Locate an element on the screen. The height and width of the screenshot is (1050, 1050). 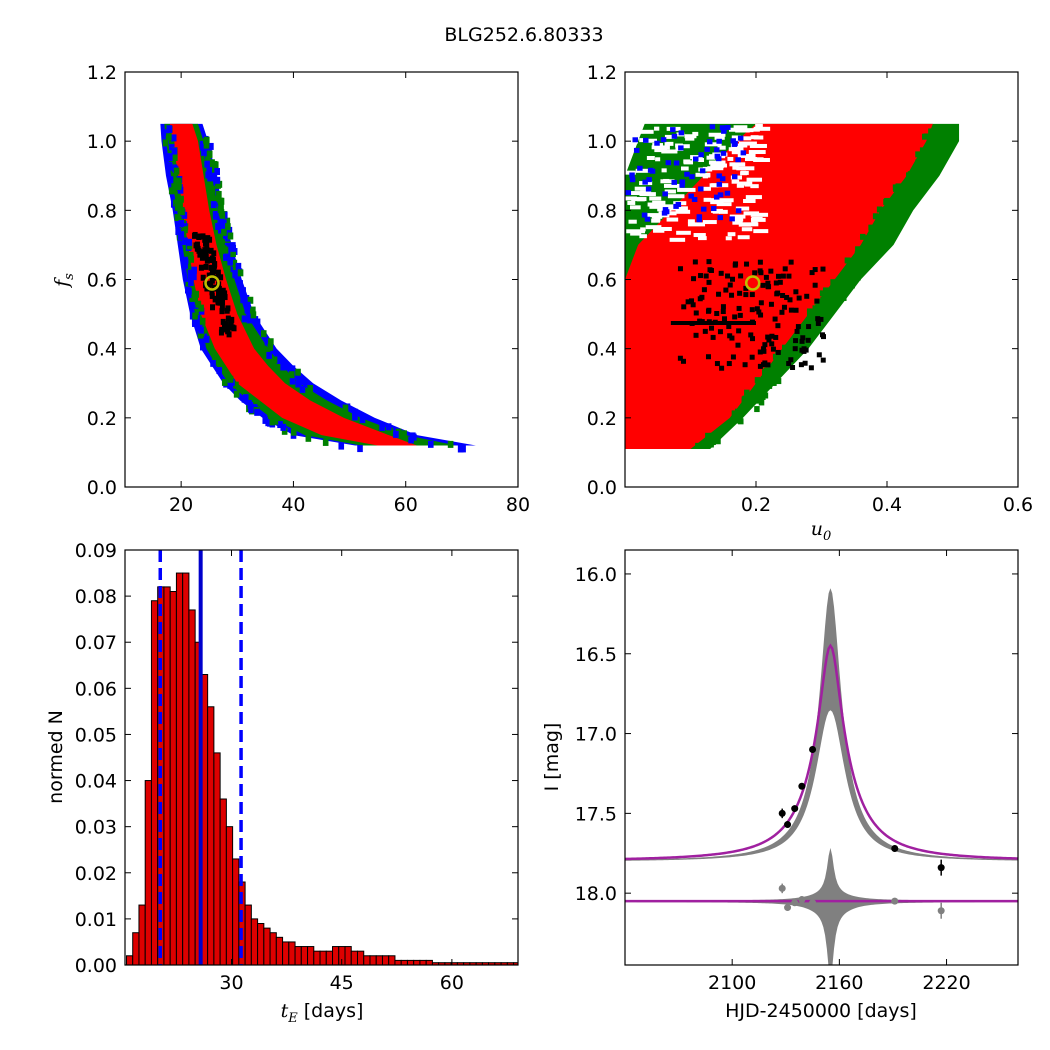
y-tick-label: 0.6 is located at coordinates (602, 281).